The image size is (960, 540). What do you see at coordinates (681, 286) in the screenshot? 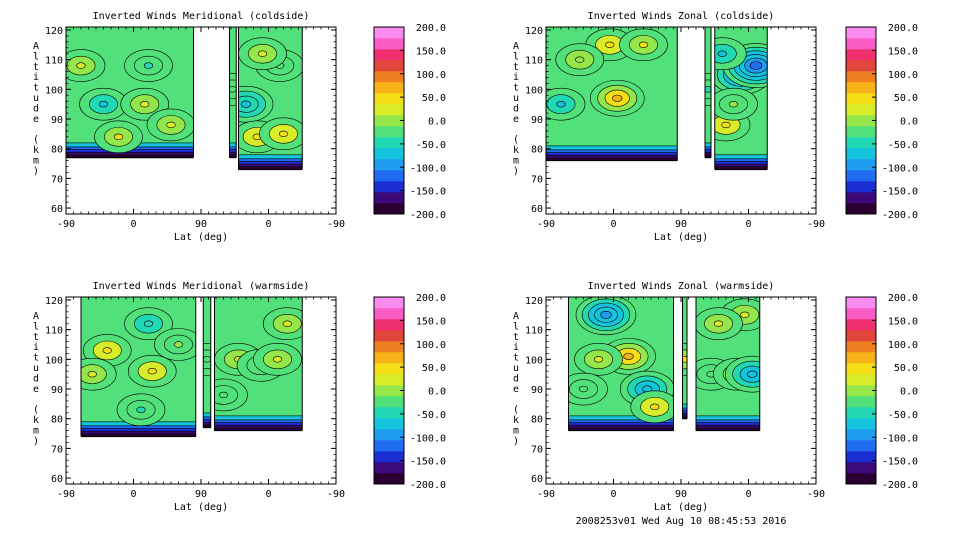
I see `panel-title: Inverted Winds Zonal (warmside)` at bounding box center [681, 286].